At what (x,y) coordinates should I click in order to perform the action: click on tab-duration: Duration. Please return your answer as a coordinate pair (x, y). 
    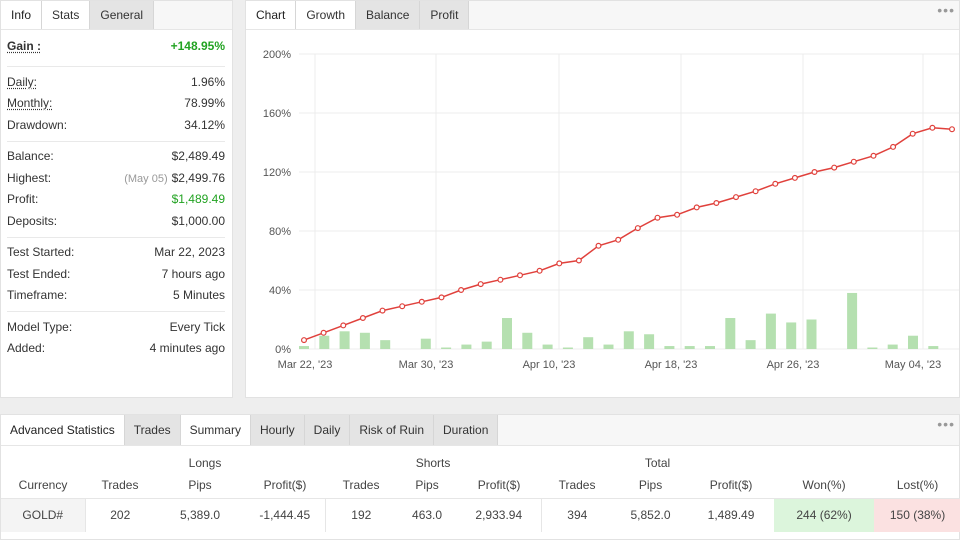
    Looking at the image, I should click on (466, 430).